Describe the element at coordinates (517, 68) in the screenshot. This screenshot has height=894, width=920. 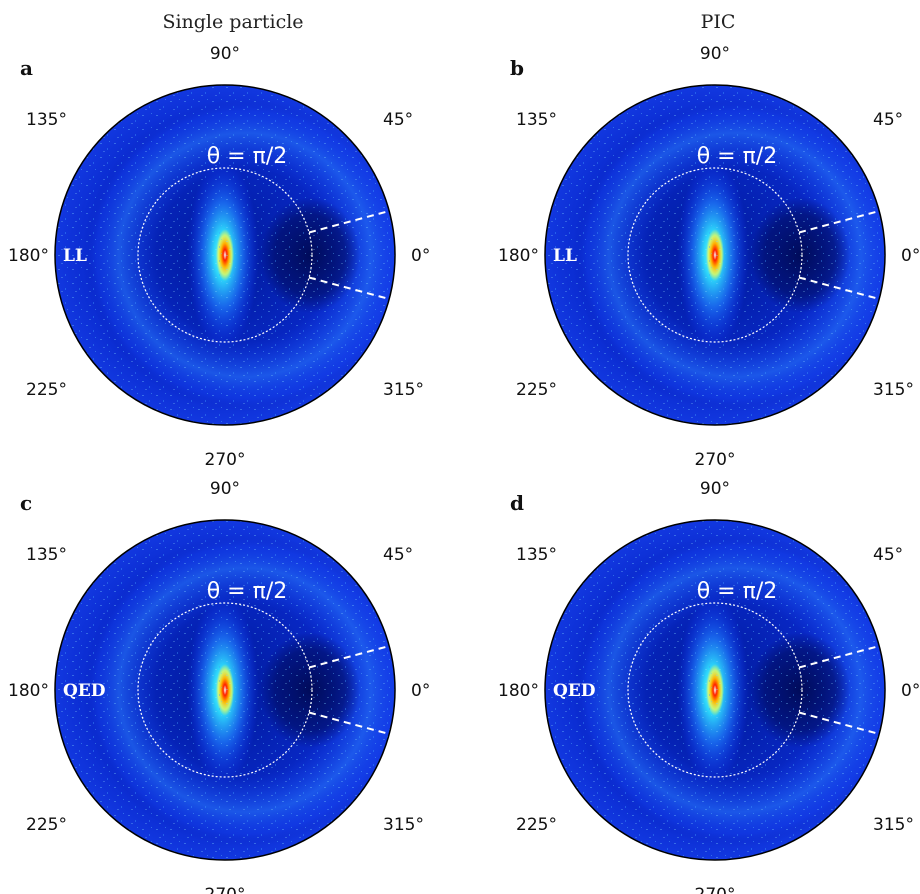
I see `panel-tag-b: b` at that location.